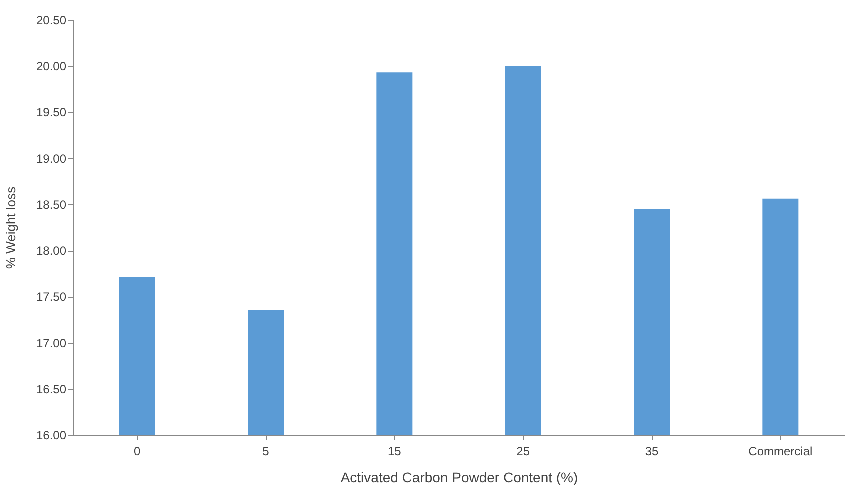 This screenshot has width=849, height=493. Describe the element at coordinates (51, 21) in the screenshot. I see `y-tick-label: 20.50` at that location.